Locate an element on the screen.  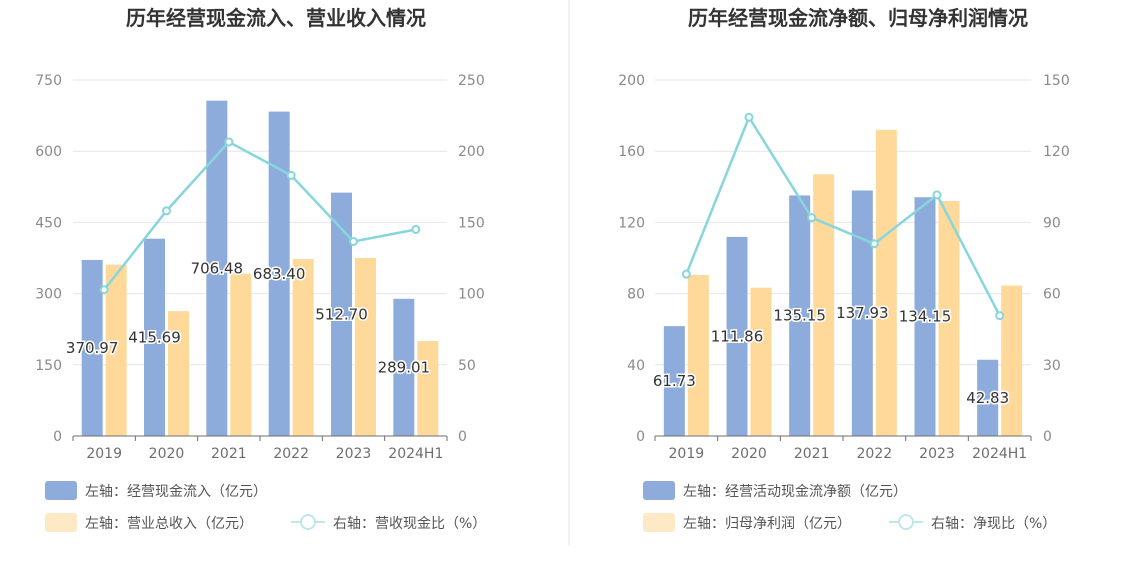
chart2-left-tick-label: 80 is located at coordinates (636, 295).